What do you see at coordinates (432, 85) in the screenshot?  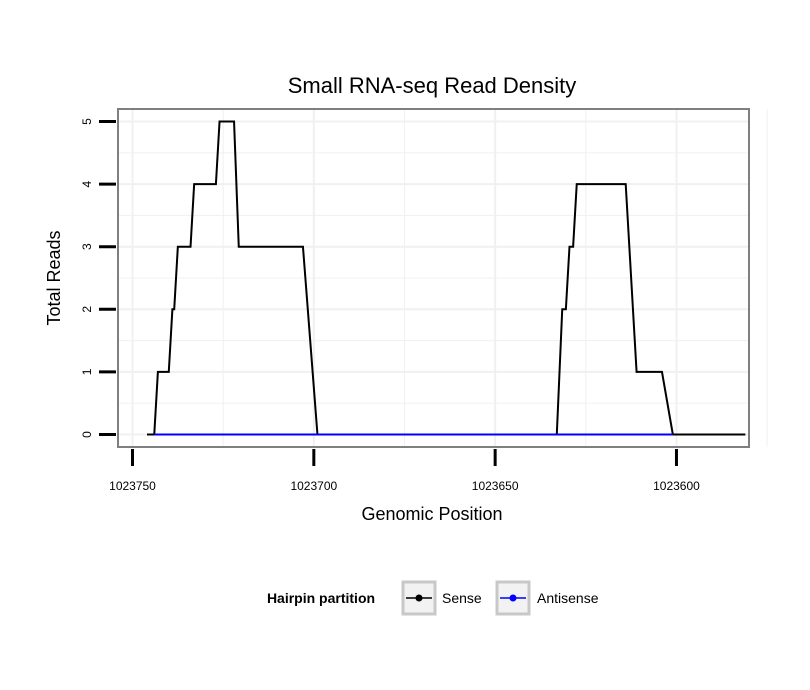 I see `chart-title: Small RNA-seq Read Density` at bounding box center [432, 85].